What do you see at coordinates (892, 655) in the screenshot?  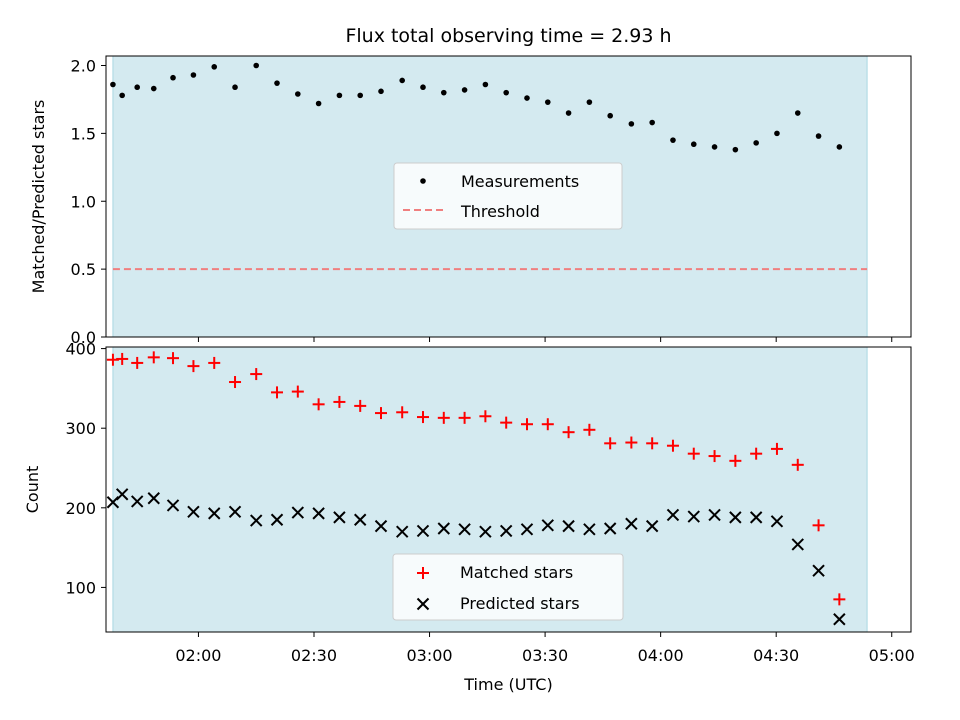 I see `count-xtick-label: 05:00` at bounding box center [892, 655].